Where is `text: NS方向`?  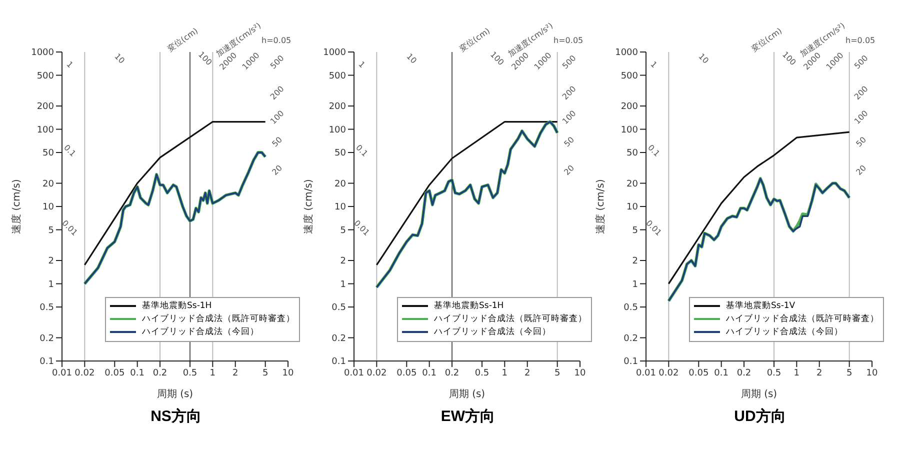 text: NS方向 is located at coordinates (176, 416).